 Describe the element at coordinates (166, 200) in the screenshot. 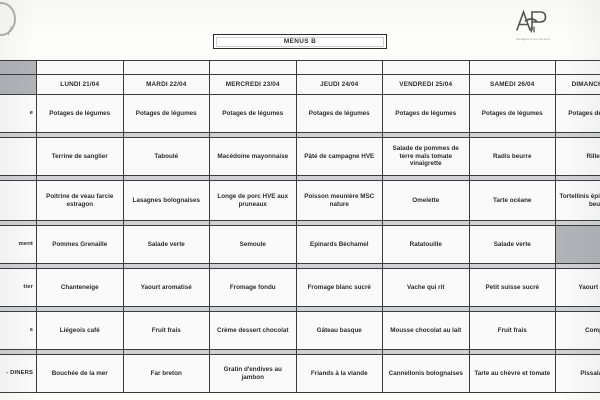

I see `menu-cell: Lasagnes bolognaises` at that location.